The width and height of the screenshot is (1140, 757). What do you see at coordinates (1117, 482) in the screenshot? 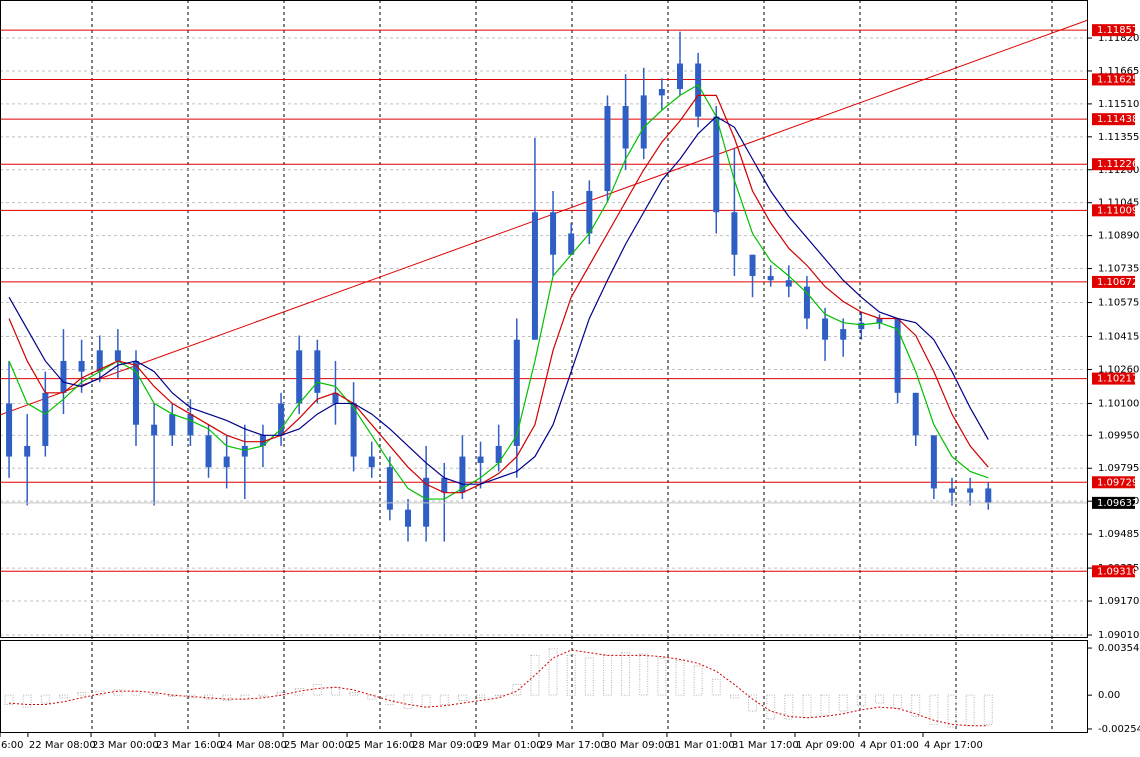
I see `level-label: 1.09729` at bounding box center [1117, 482].